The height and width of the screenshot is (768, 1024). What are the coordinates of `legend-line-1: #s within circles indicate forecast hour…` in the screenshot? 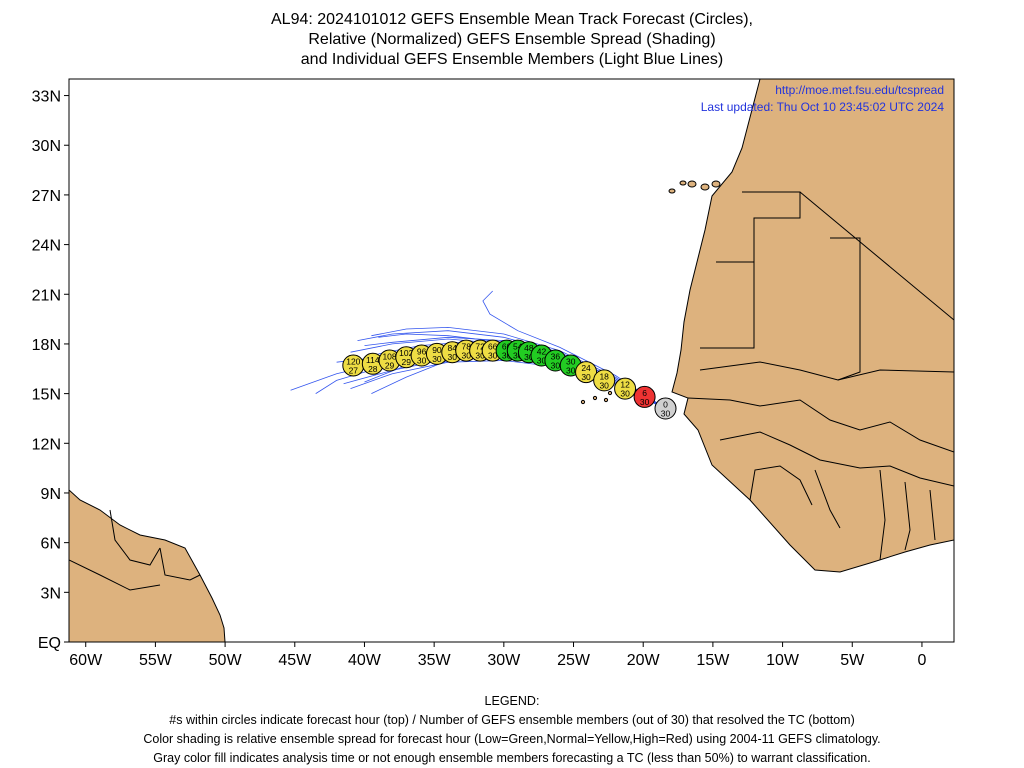 It's located at (512, 720).